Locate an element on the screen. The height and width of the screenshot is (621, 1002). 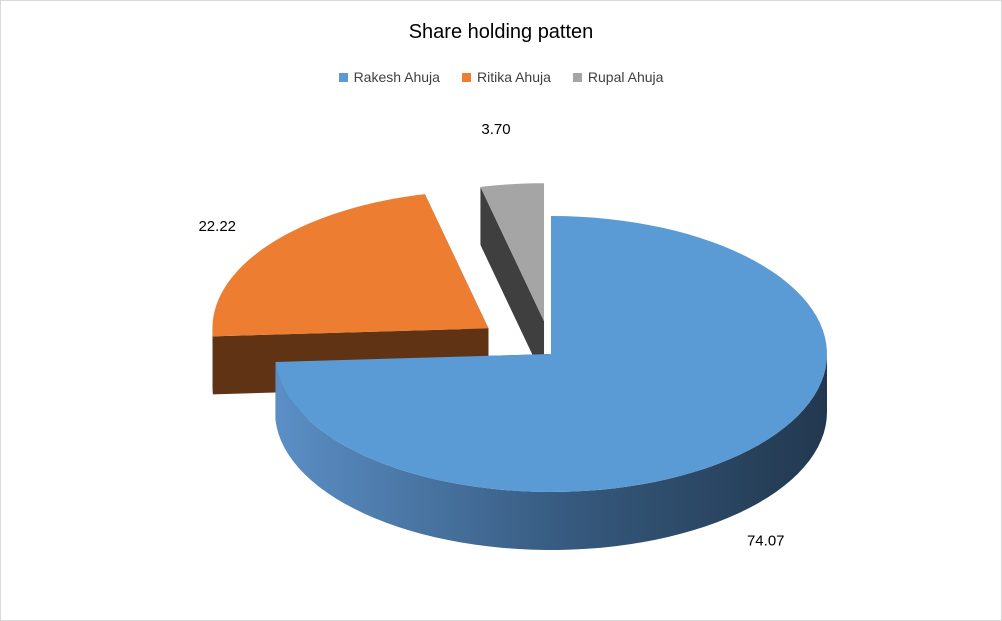
legend-label-ritika: Ritika Ahuja is located at coordinates (513, 77).